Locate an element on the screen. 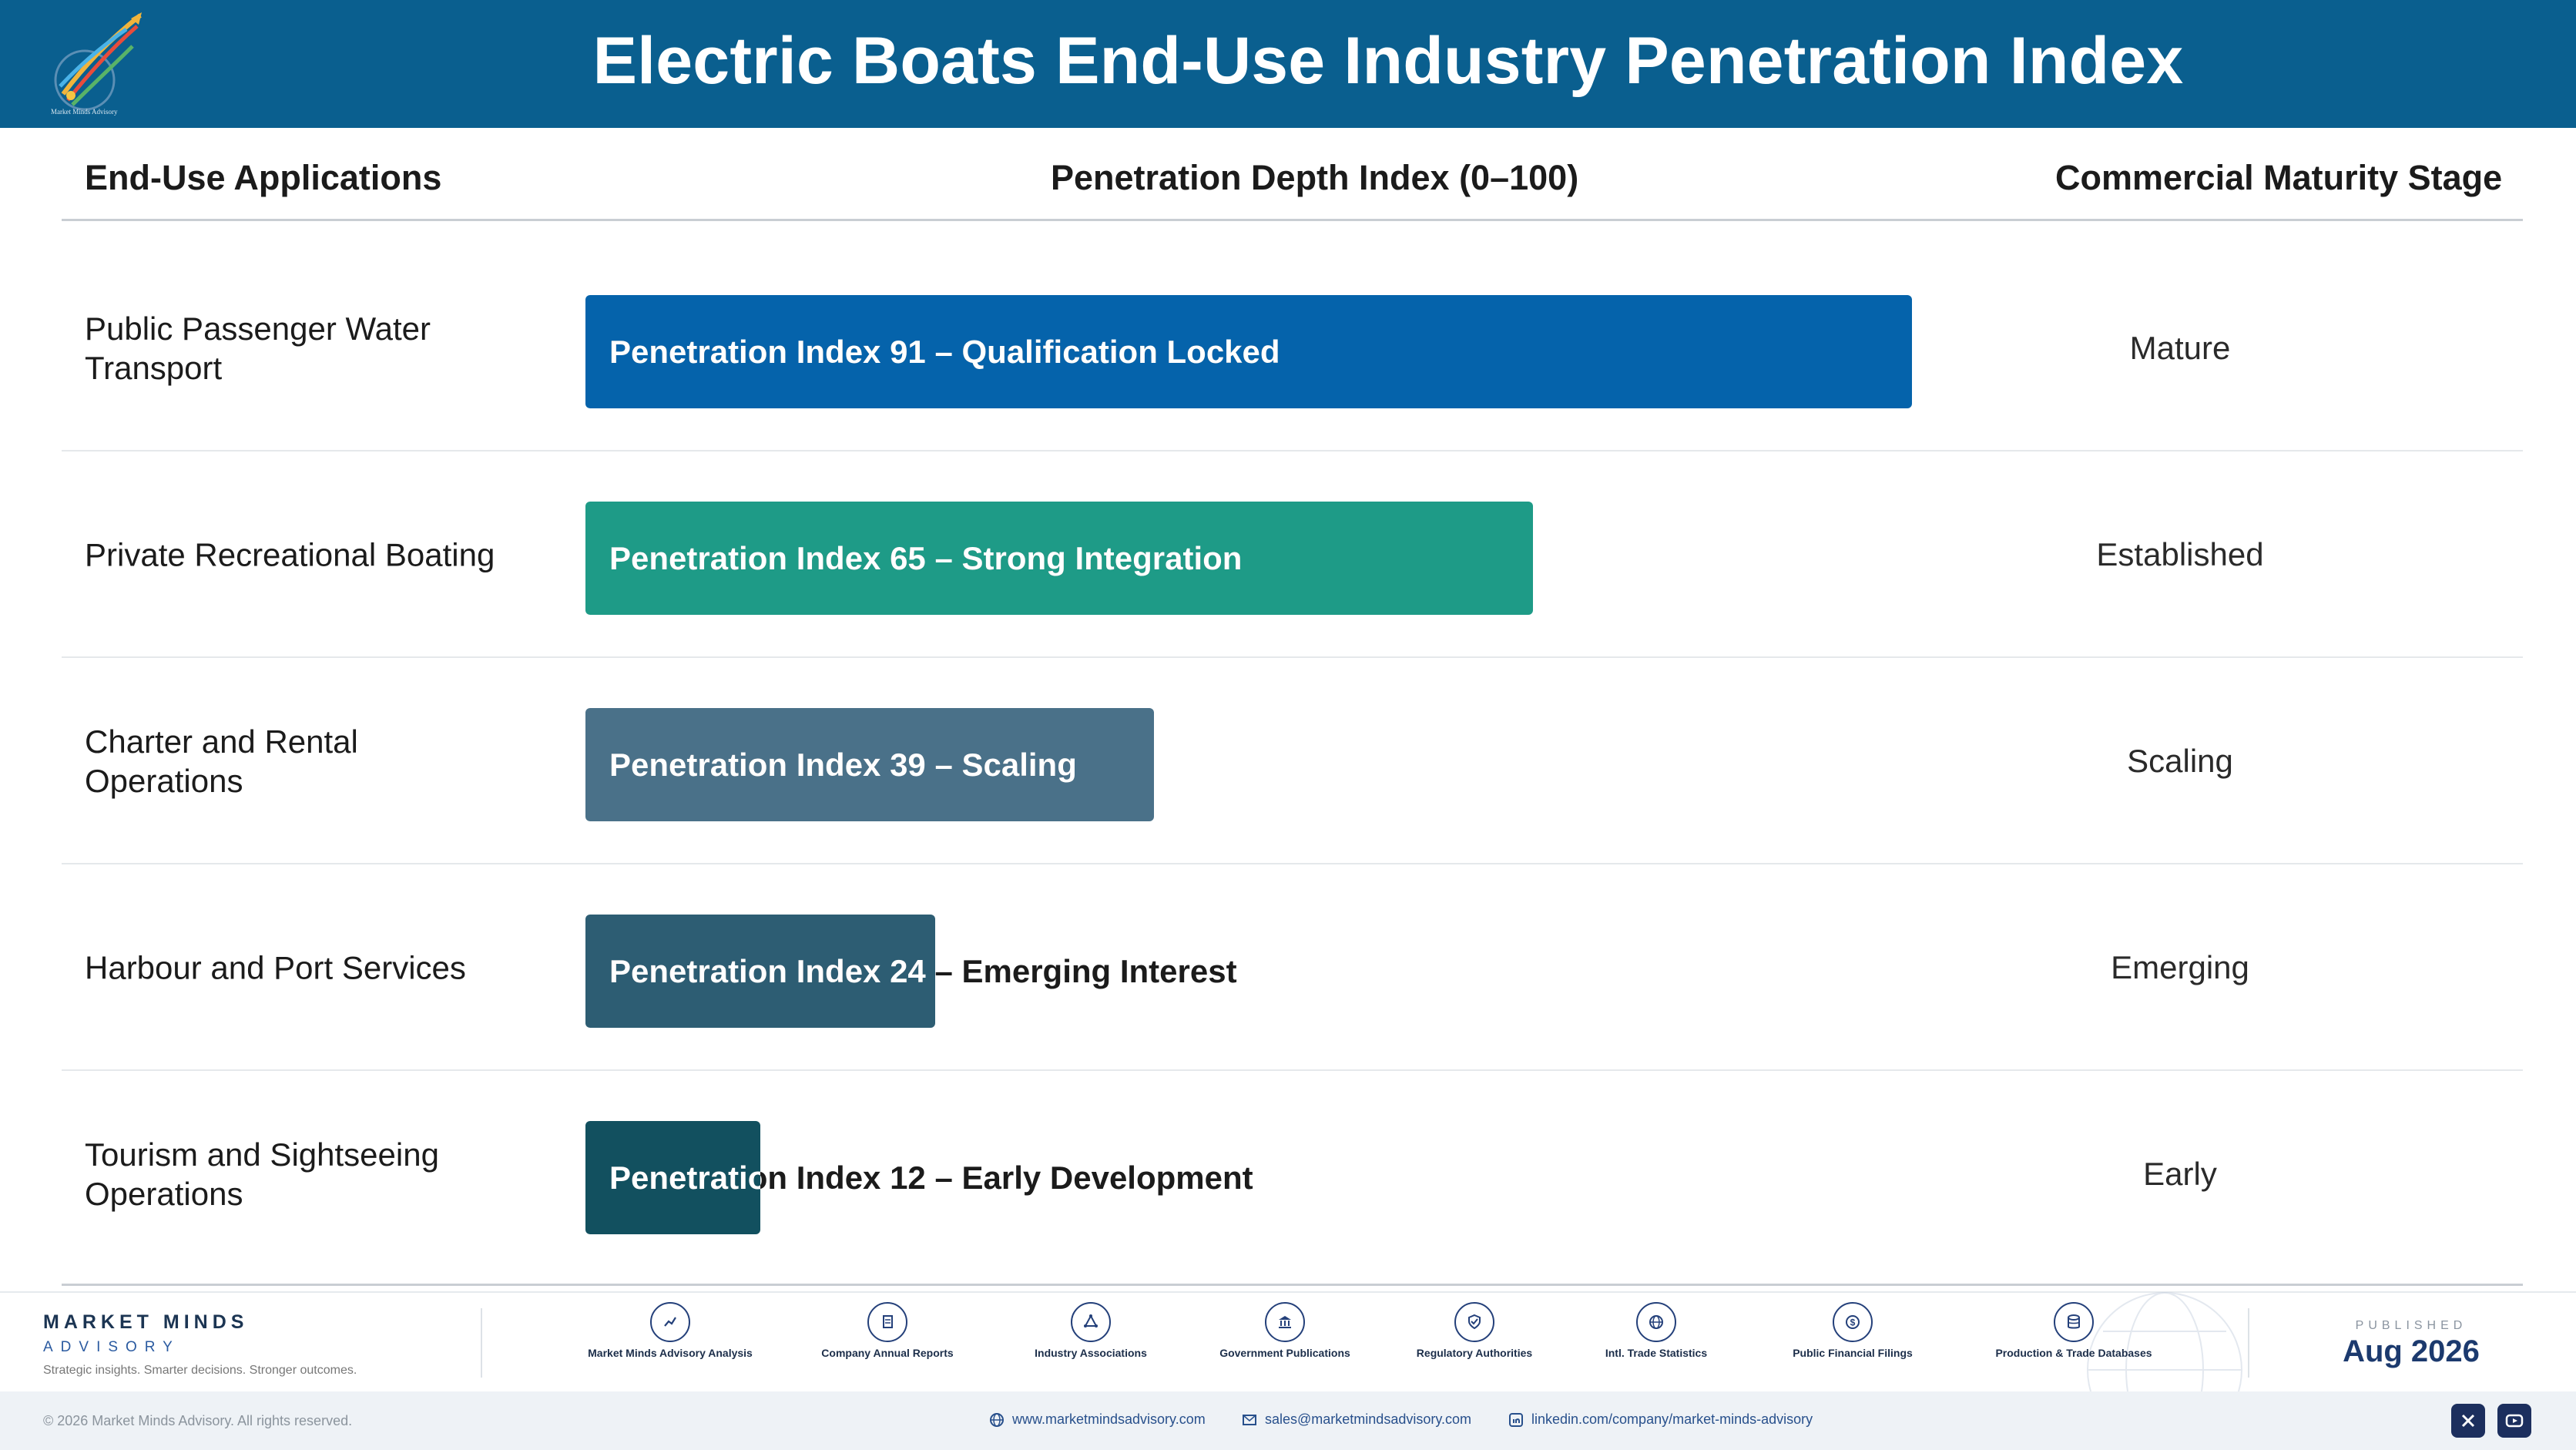 The image size is (2576, 1450). maturity-stage: Mature is located at coordinates (2180, 348).